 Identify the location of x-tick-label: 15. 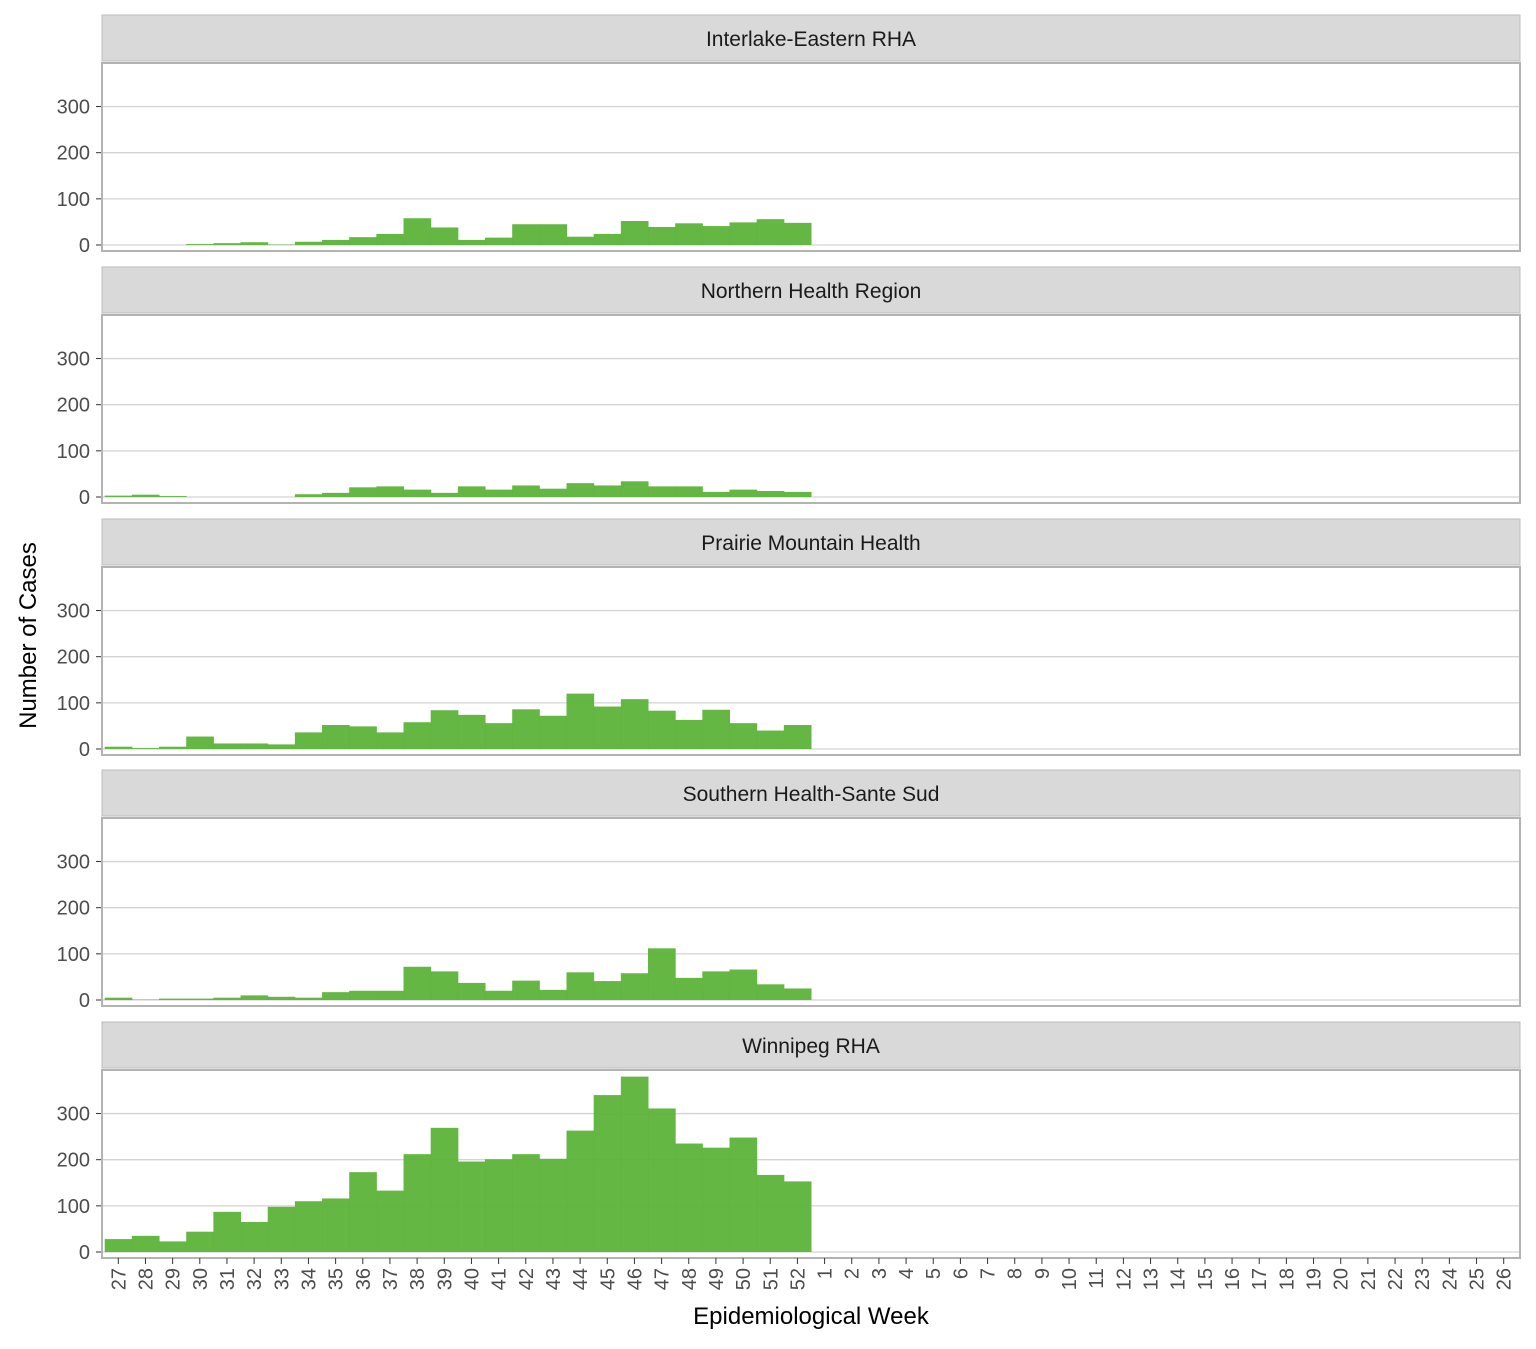
(1206, 1279).